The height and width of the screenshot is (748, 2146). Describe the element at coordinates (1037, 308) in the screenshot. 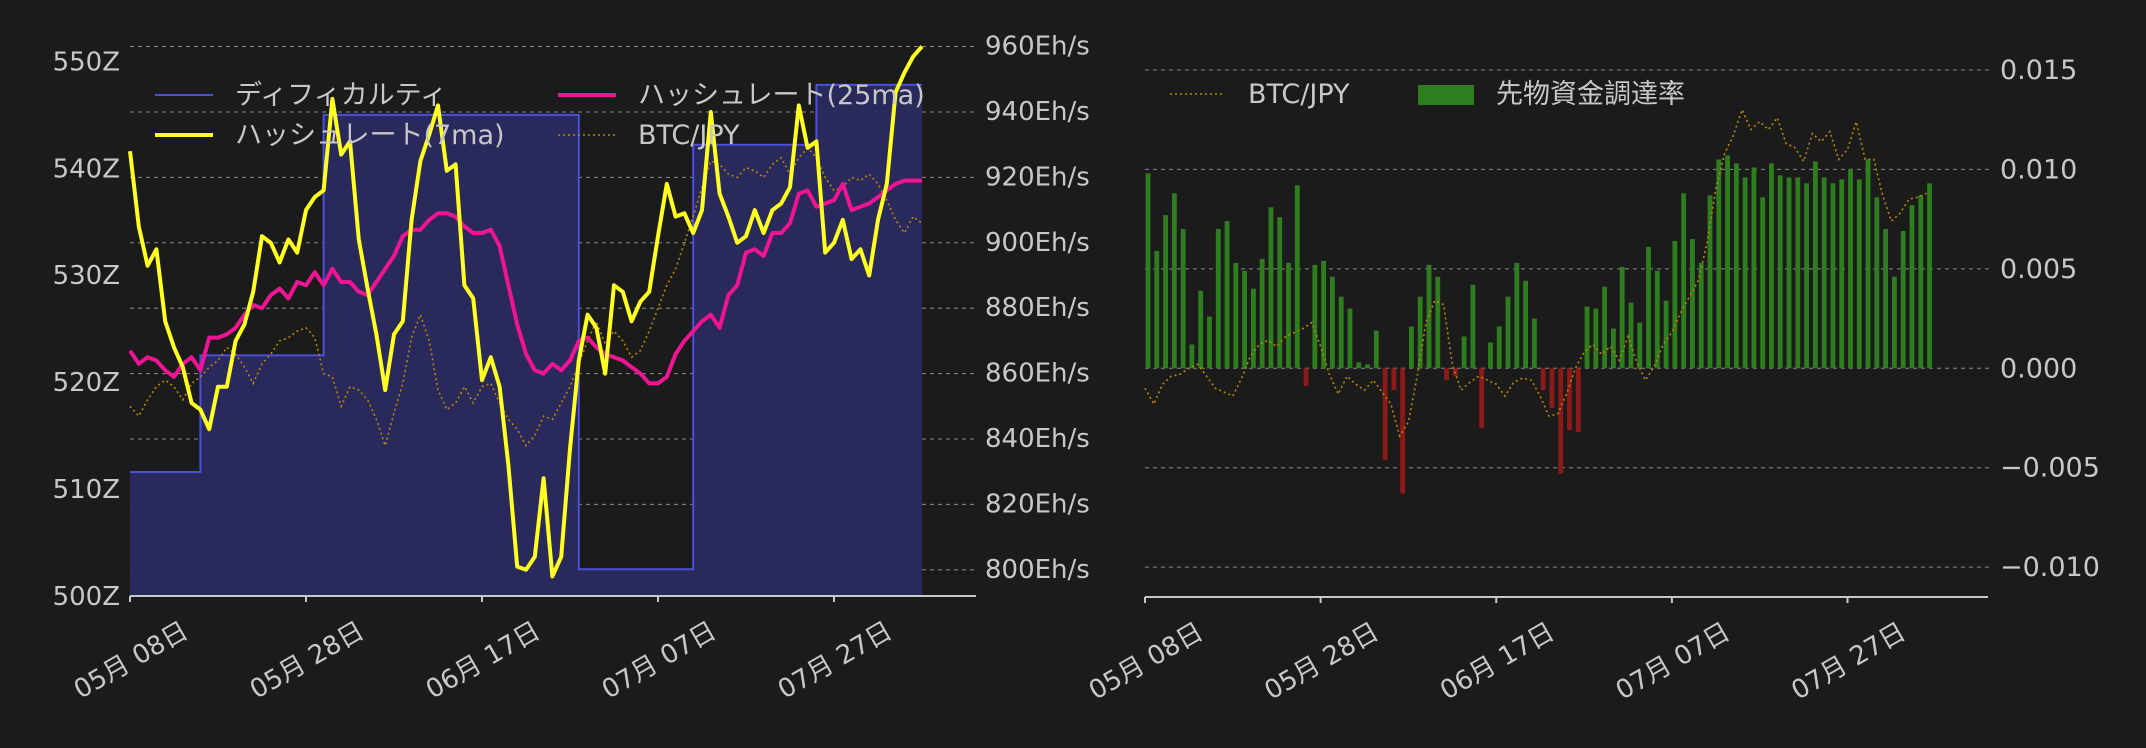

I see `right-axis-tick-label: 880Eh/s` at that location.